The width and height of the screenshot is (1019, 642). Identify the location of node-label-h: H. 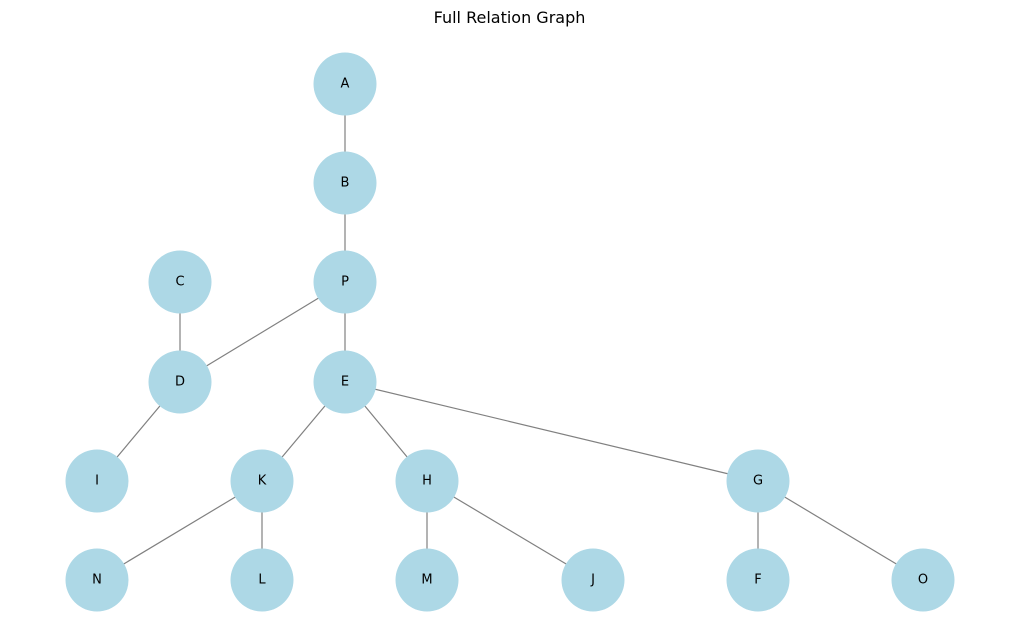
(427, 481).